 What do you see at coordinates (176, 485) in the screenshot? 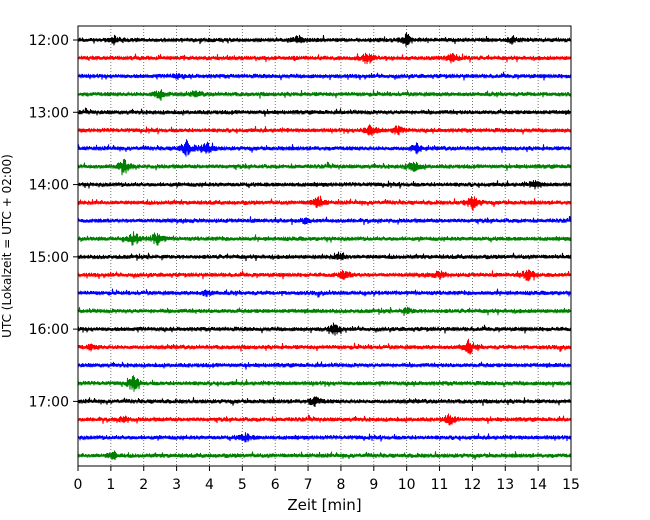
I see `x-tick-label-3: 3` at bounding box center [176, 485].